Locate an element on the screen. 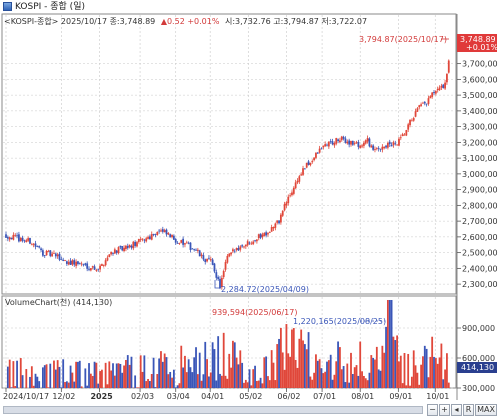 This screenshot has width=500, height=418. scroll-left-button: ◂ is located at coordinates (456, 410).